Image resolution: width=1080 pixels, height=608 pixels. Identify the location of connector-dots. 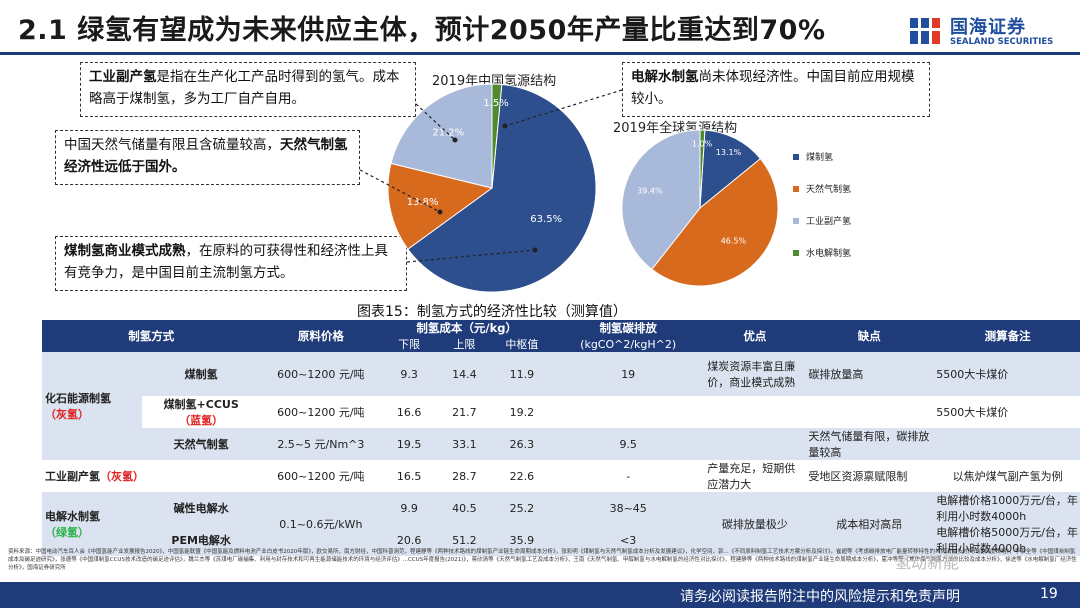
(487, 188).